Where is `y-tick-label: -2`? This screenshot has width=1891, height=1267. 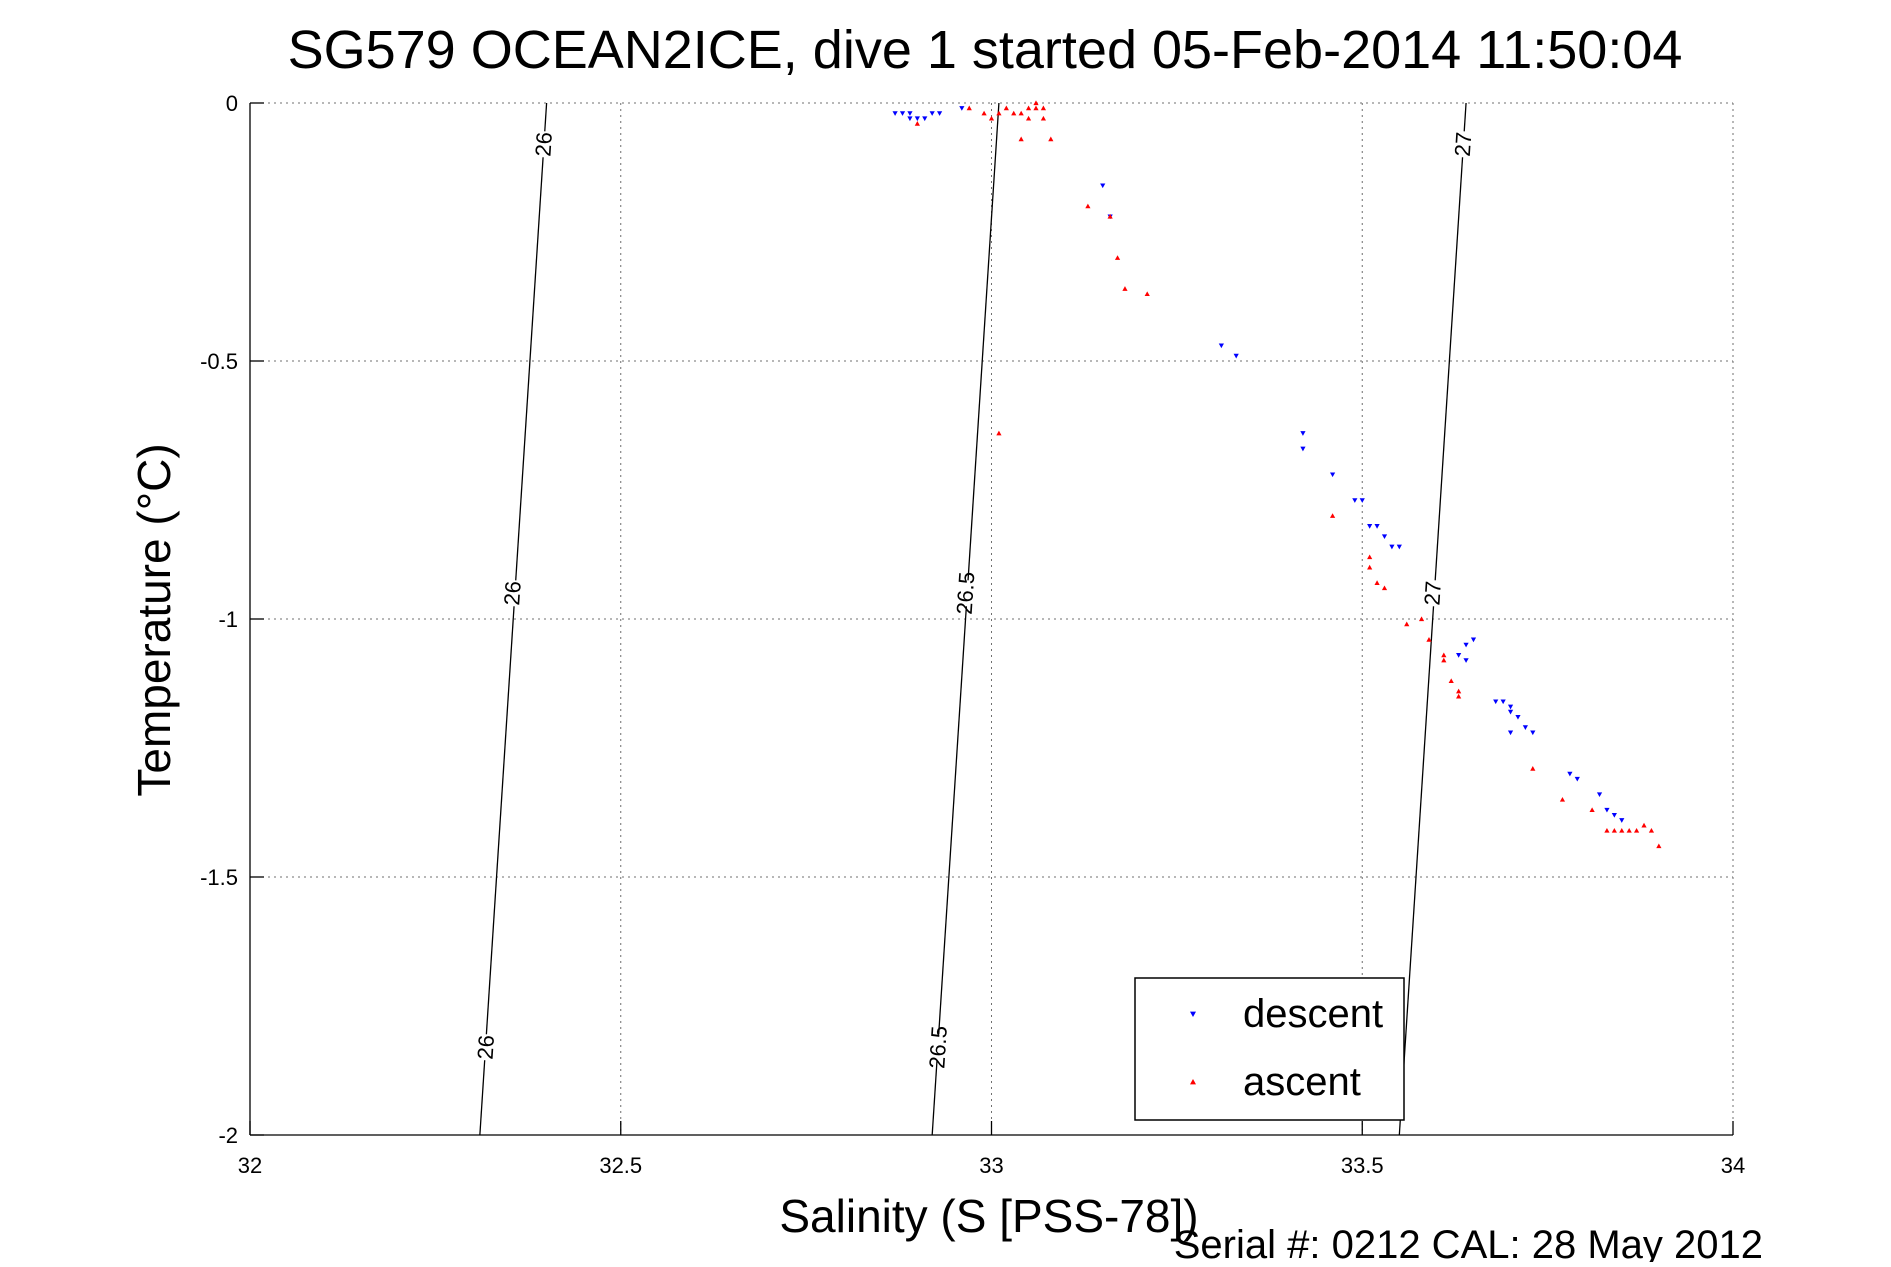 y-tick-label: -2 is located at coordinates (228, 1135).